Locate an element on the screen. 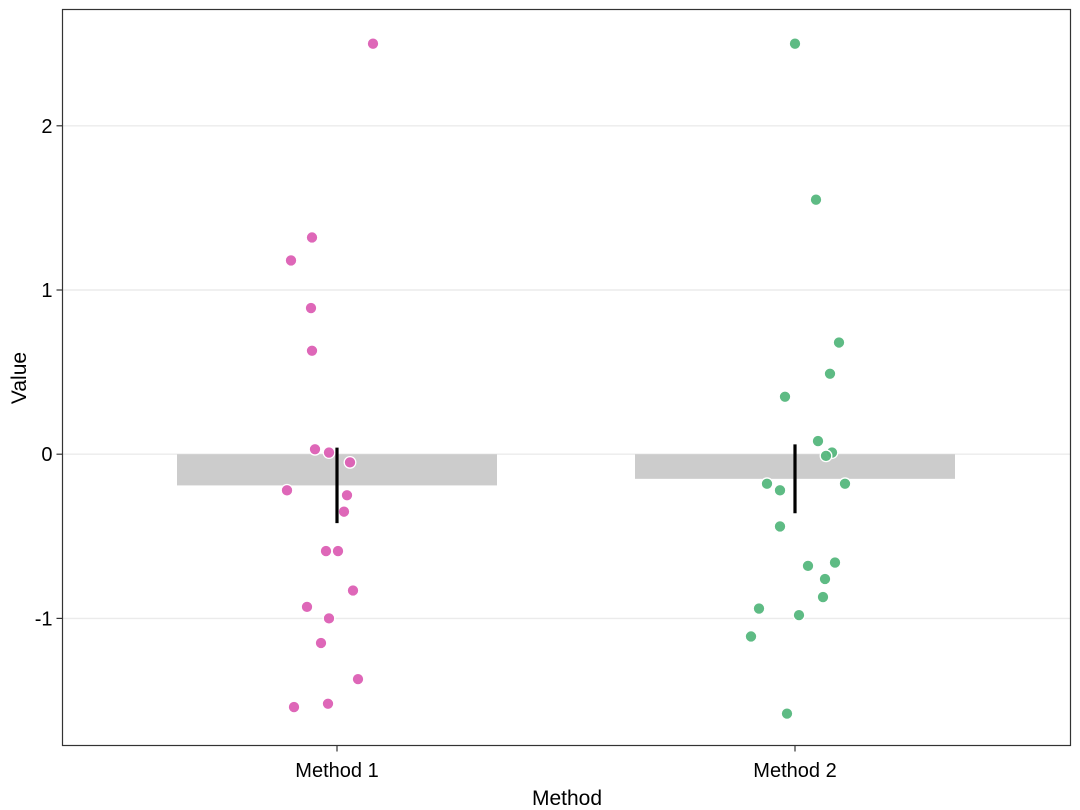 The image size is (1080, 810). x-tick-label: Method 2 is located at coordinates (794, 771).